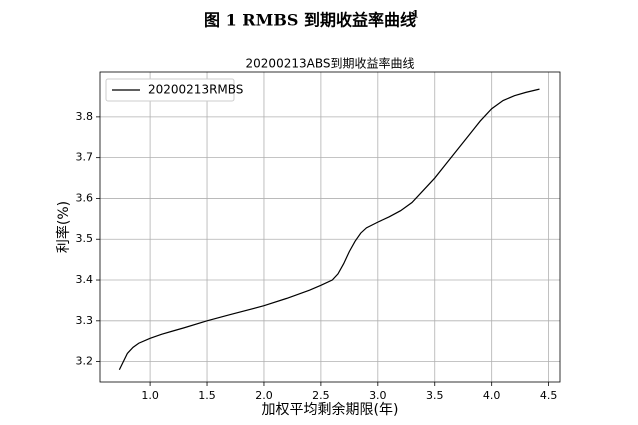 The image size is (638, 425). What do you see at coordinates (310, 20) in the screenshot?
I see `figure-title: 图 1 RMBS 到期收益率曲线` at bounding box center [310, 20].